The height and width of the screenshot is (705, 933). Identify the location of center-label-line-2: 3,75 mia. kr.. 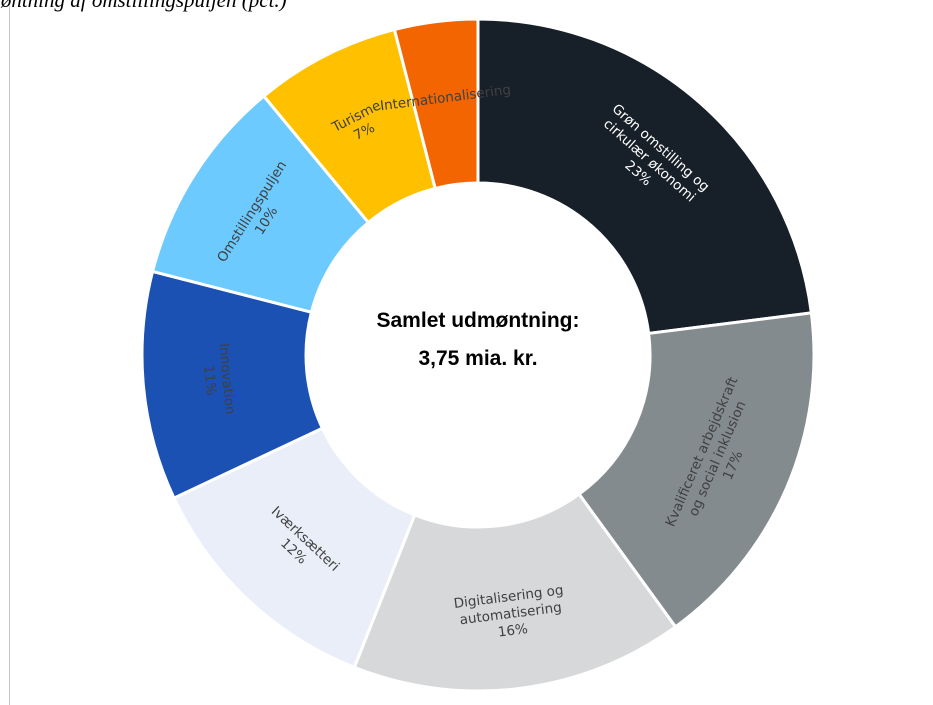
(477, 358).